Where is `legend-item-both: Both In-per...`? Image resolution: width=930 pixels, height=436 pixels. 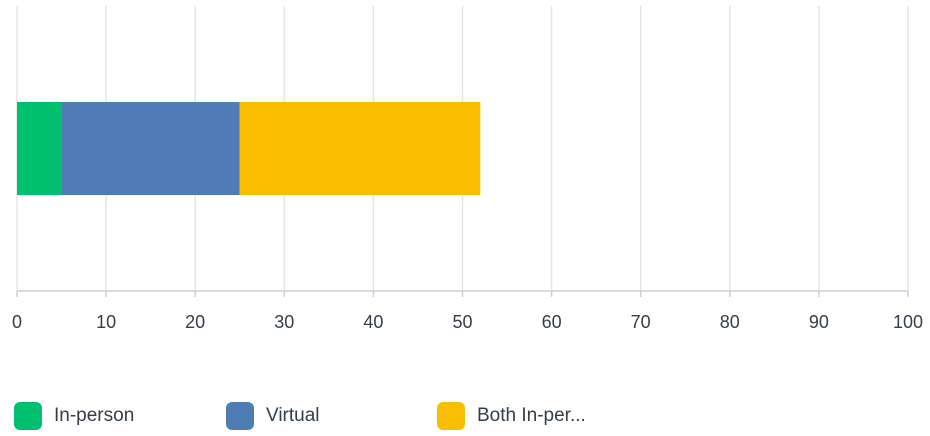
legend-item-both: Both In-per... is located at coordinates (511, 416).